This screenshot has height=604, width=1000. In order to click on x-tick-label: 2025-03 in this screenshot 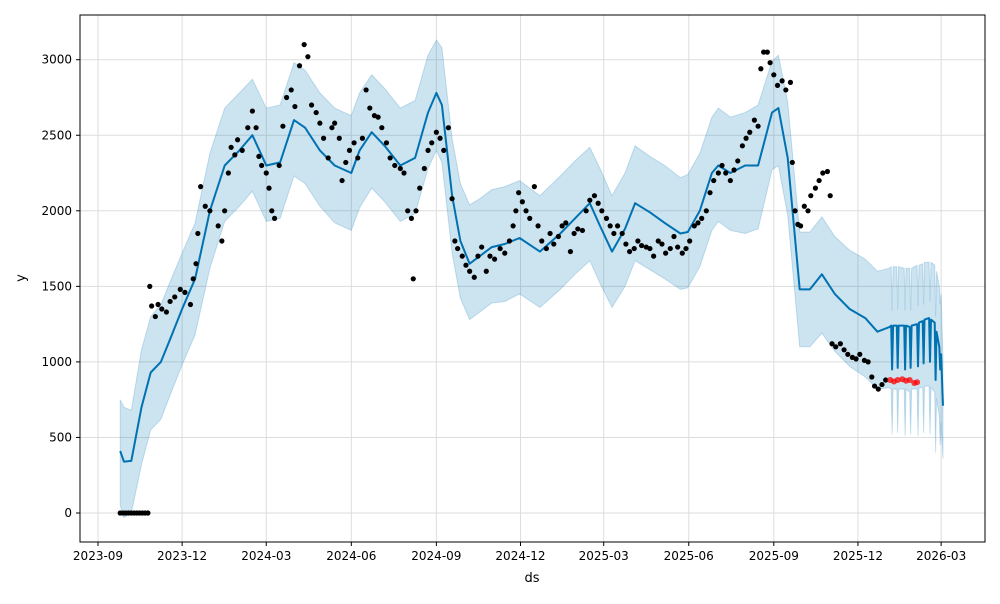, I will do `click(604, 556)`.